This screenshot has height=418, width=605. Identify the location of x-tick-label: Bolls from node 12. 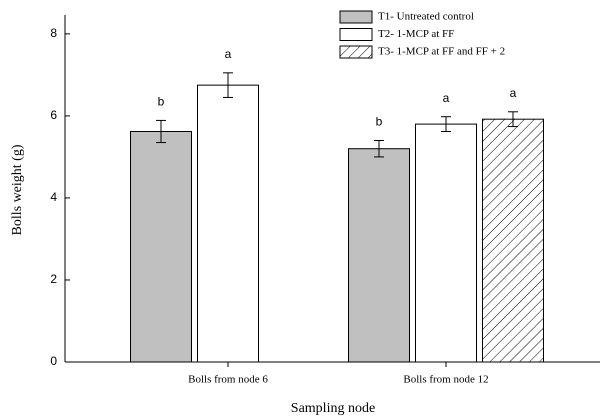
(445, 380).